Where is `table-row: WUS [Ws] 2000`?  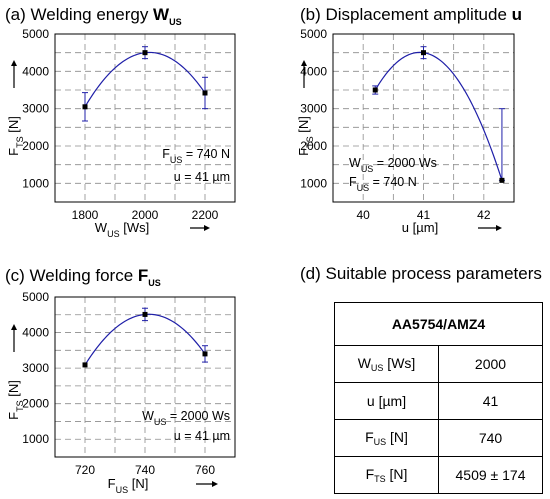
table-row: WUS [Ws] 2000 is located at coordinates (438, 364).